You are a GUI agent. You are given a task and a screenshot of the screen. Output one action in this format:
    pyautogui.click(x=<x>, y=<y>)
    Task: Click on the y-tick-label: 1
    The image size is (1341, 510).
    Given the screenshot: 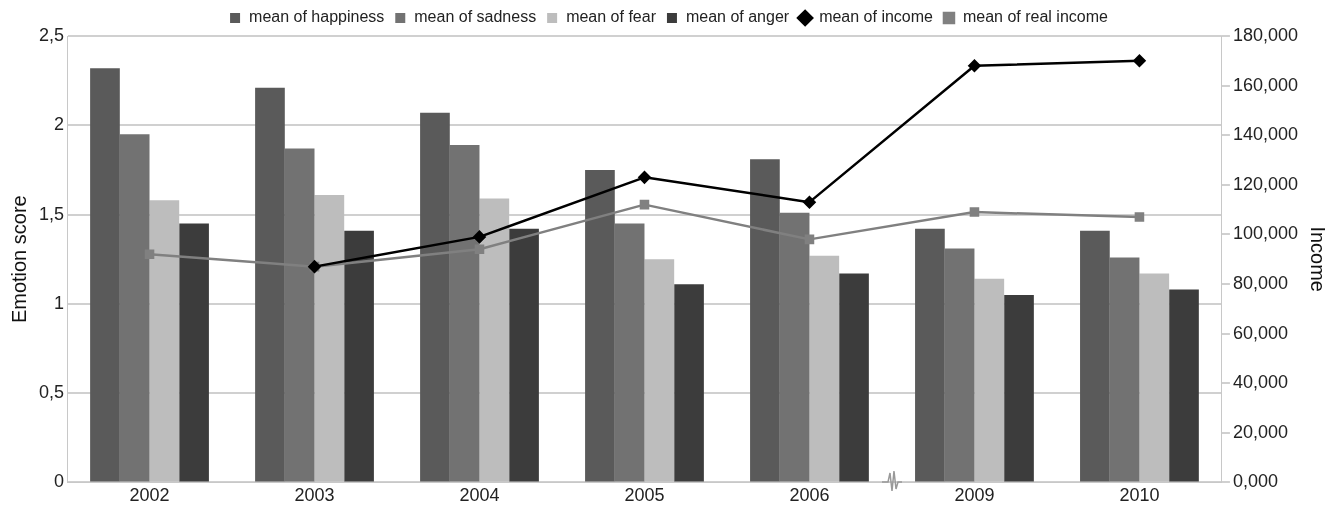 What is the action you would take?
    pyautogui.click(x=59, y=302)
    